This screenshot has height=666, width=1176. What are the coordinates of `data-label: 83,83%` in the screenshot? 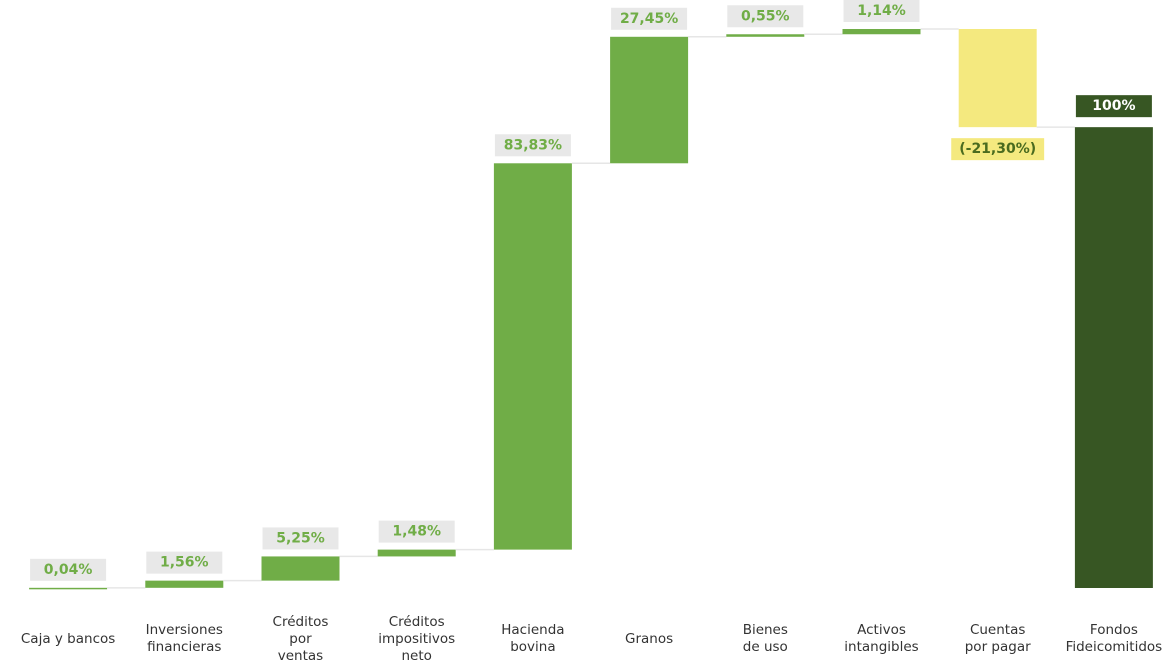 It's located at (533, 145).